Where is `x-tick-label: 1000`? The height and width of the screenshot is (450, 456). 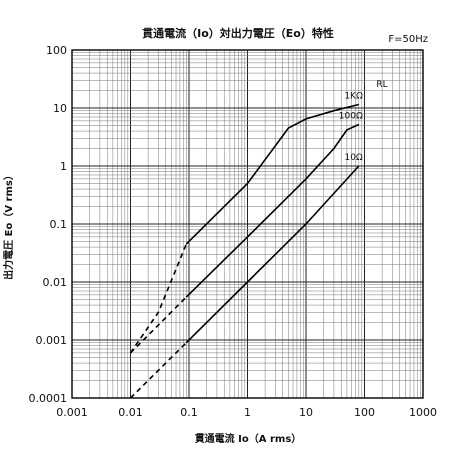
x-tick-label: 1000 is located at coordinates (423, 412).